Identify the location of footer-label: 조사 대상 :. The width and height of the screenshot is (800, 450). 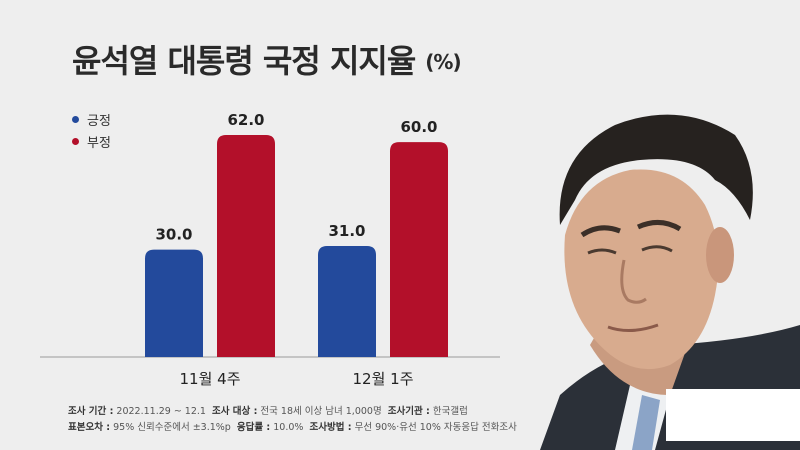
(235, 411).